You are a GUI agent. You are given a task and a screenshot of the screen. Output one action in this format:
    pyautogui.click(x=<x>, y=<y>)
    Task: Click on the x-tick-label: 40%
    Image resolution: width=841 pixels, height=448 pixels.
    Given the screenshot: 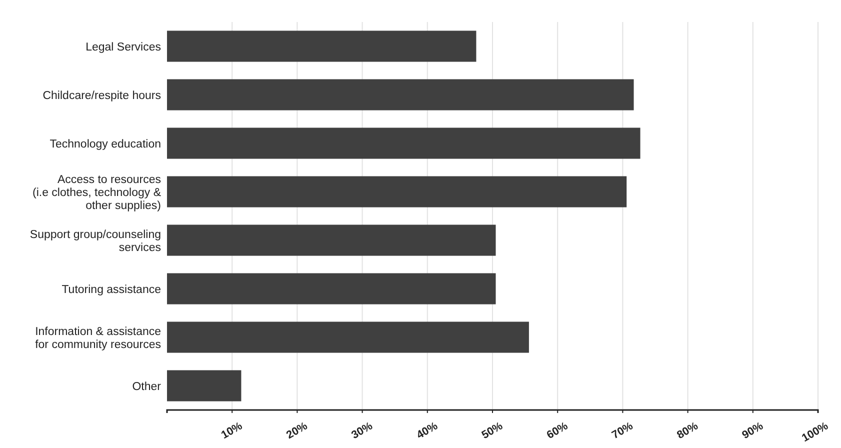 What is the action you would take?
    pyautogui.click(x=427, y=431)
    